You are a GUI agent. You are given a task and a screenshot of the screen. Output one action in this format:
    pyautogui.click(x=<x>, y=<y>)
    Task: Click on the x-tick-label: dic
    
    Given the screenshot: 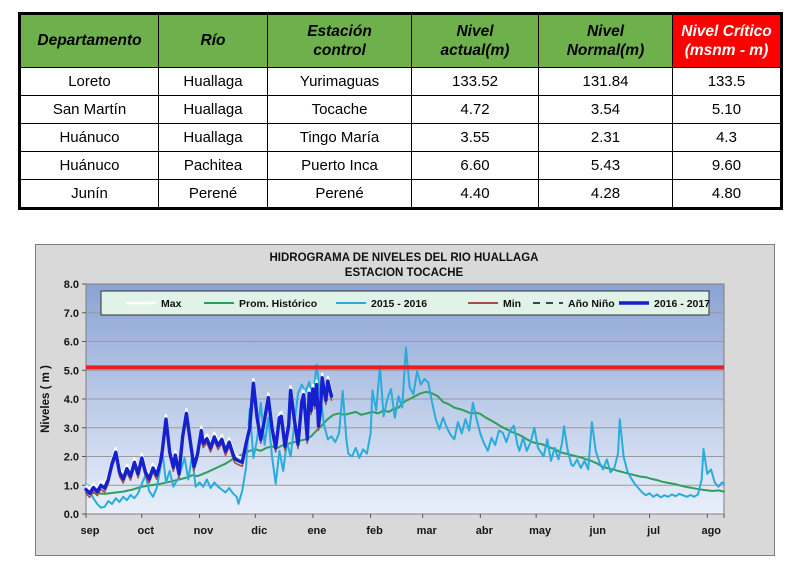 What is the action you would take?
    pyautogui.click(x=259, y=531)
    